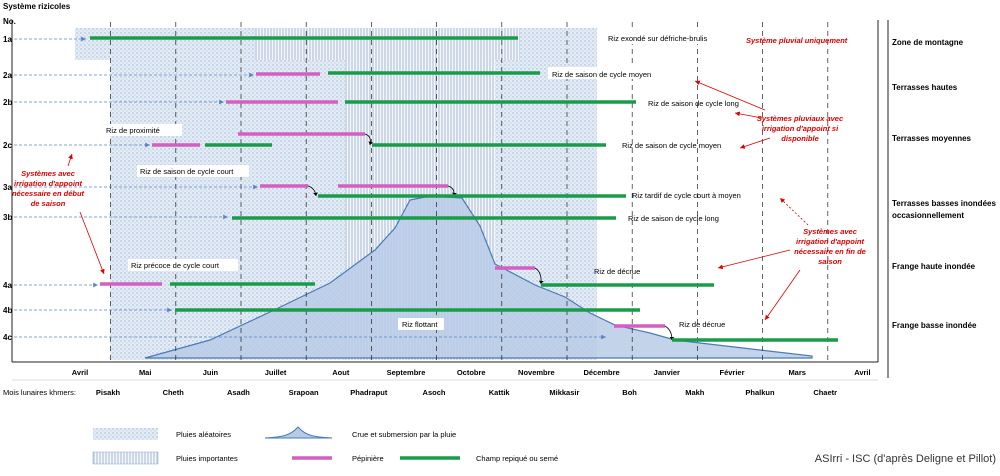  Describe the element at coordinates (539, 276) in the screenshot. I see `connector-4a` at that location.